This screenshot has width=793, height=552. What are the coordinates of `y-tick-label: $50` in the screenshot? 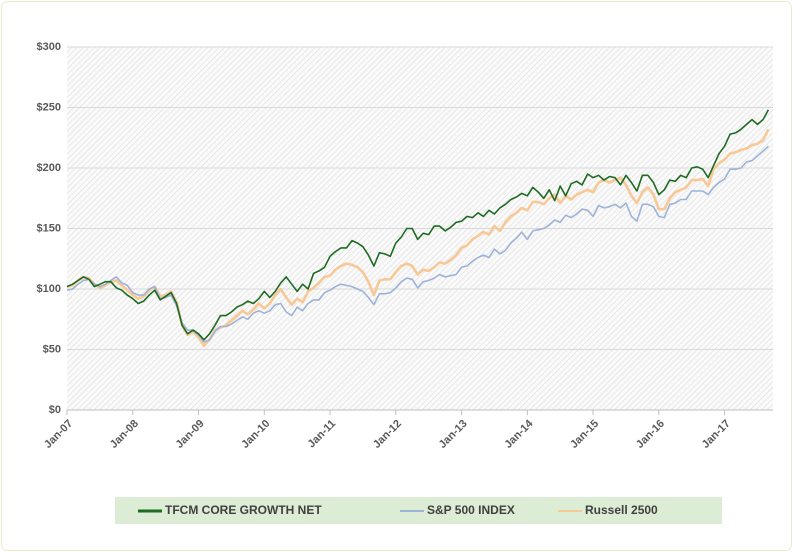 It's located at (52, 349).